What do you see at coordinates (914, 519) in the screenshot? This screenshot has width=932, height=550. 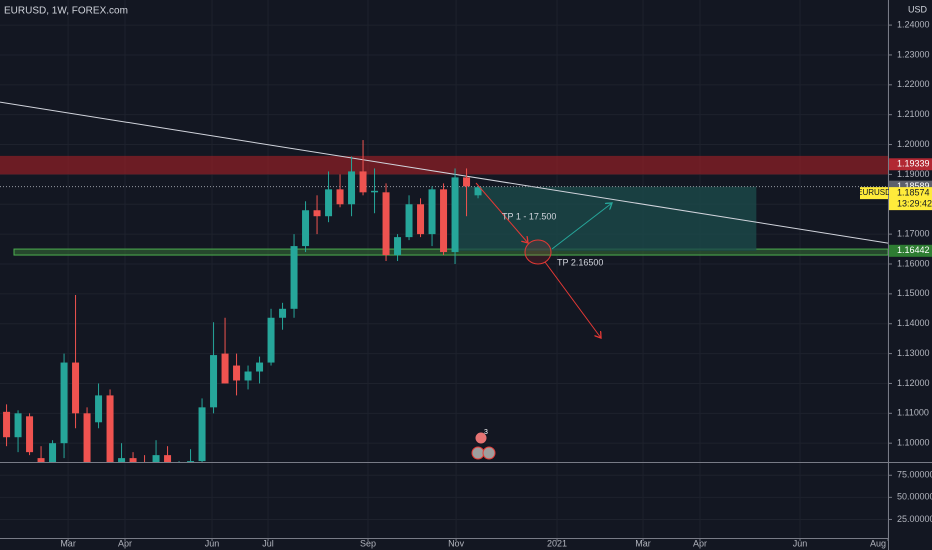 I see `y2-tick-label: 25.00000` at bounding box center [914, 519].